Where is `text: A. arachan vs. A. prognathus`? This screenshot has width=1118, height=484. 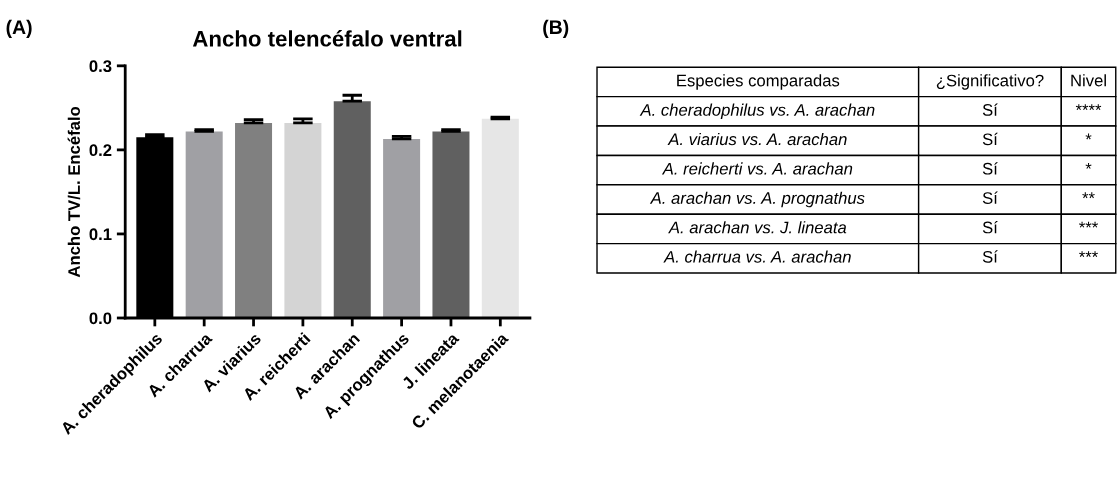 text: A. arachan vs. A. prognathus is located at coordinates (757, 199).